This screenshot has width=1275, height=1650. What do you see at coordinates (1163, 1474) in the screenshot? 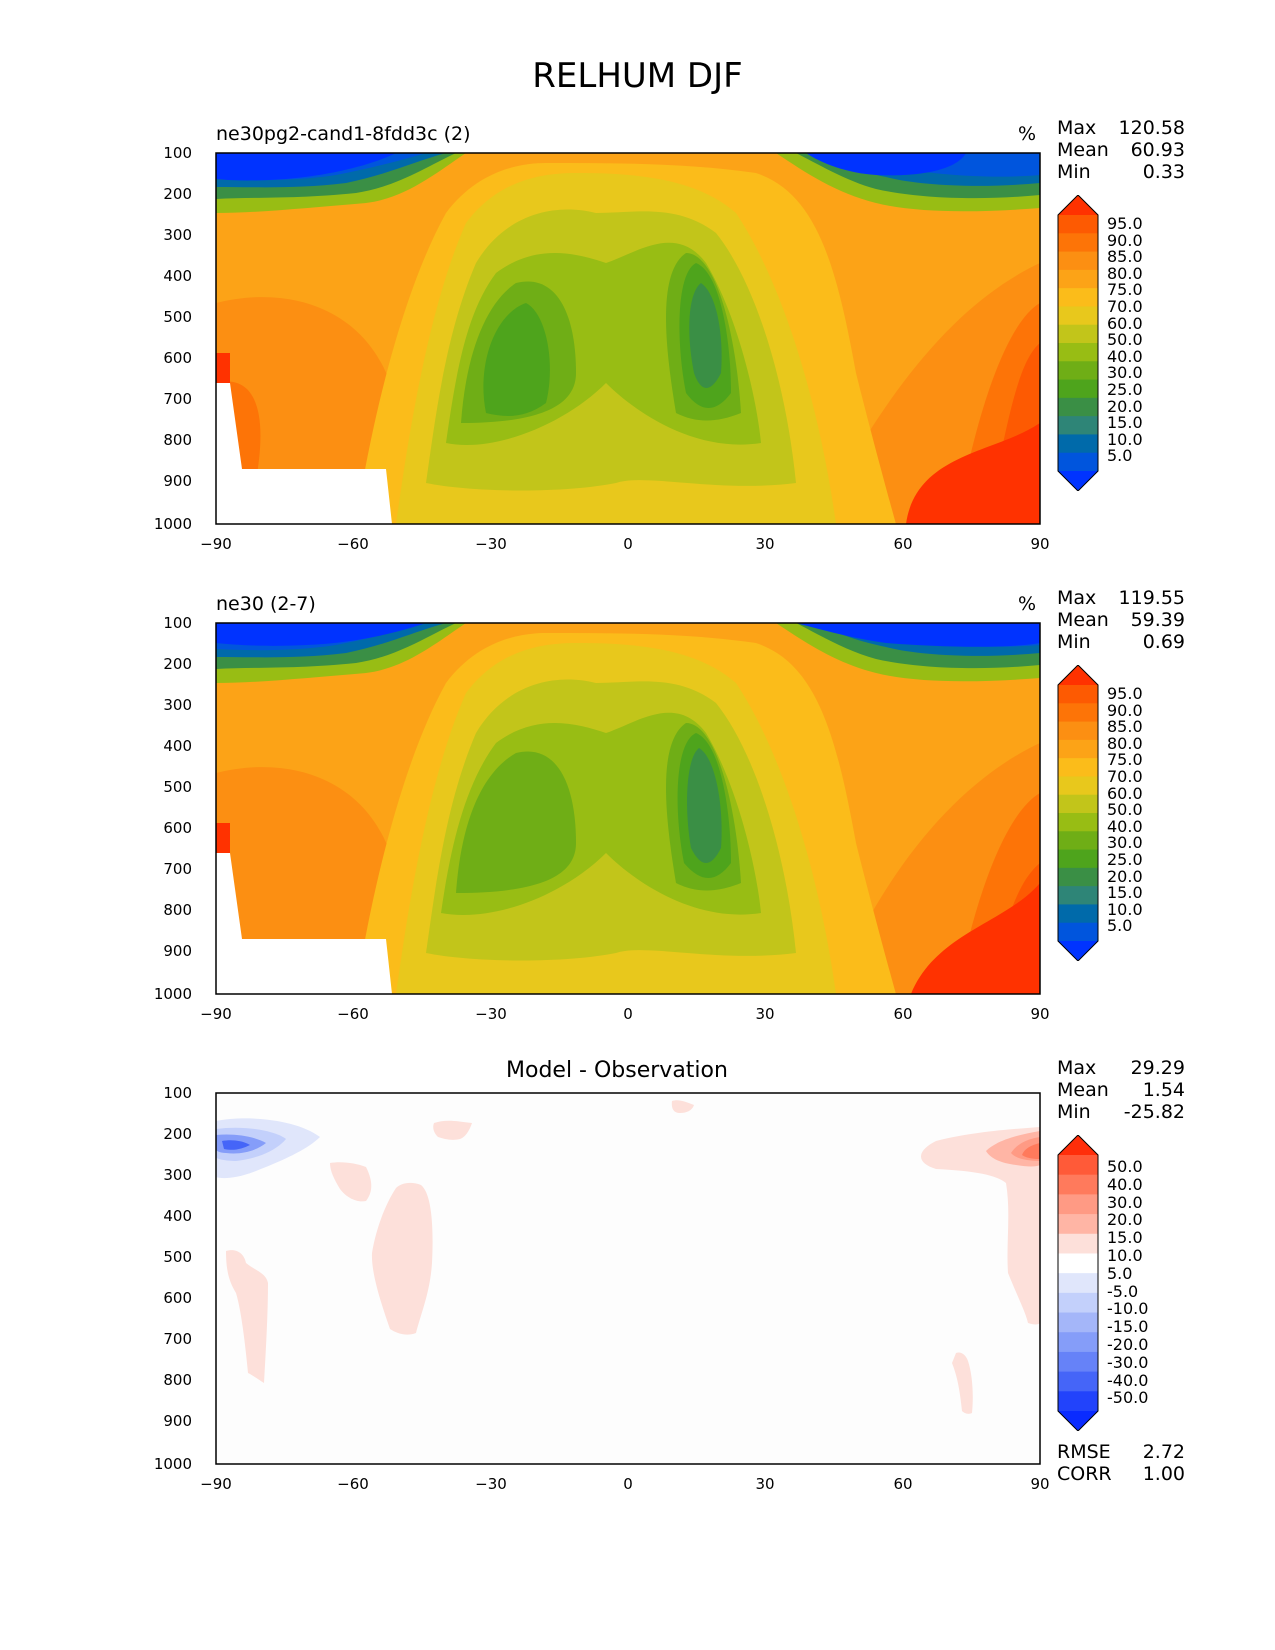
I see `stat-value: 1.00` at bounding box center [1163, 1474].